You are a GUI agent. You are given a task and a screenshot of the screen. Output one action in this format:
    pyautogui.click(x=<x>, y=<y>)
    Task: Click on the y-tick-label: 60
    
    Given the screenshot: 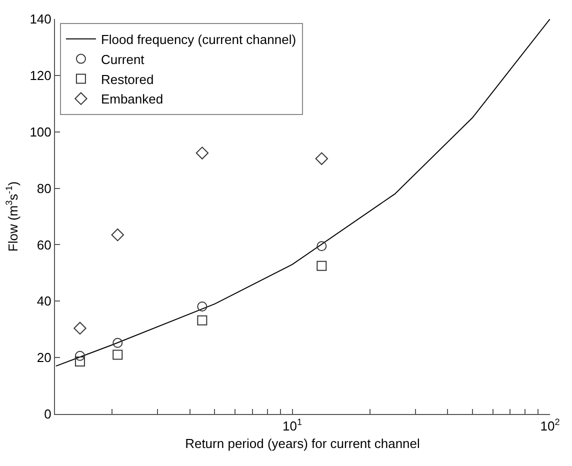 What is the action you would take?
    pyautogui.click(x=44, y=244)
    